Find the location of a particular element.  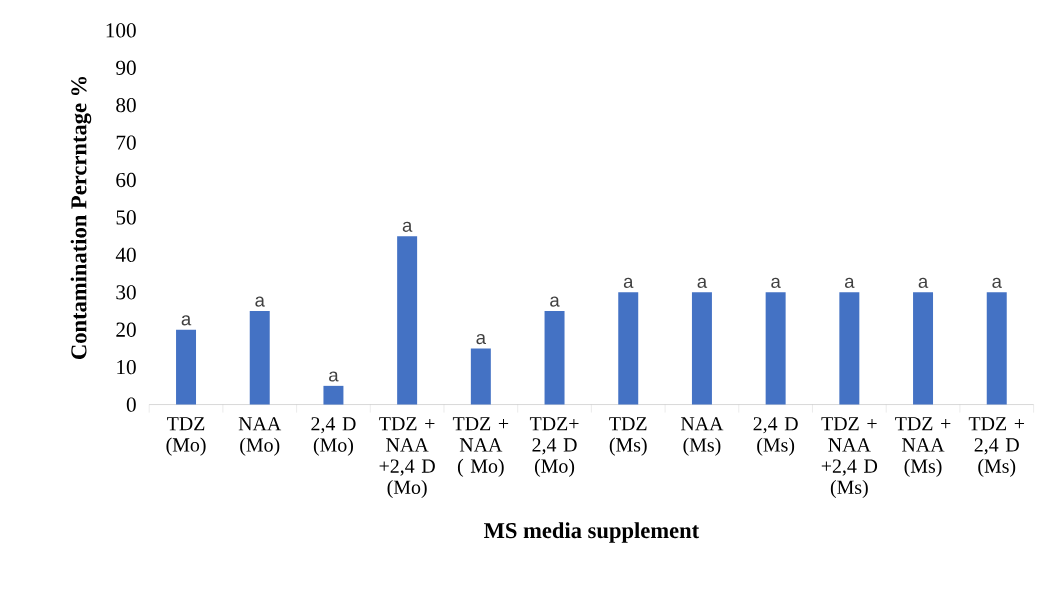

y-tick-label: 100 is located at coordinates (121, 30).